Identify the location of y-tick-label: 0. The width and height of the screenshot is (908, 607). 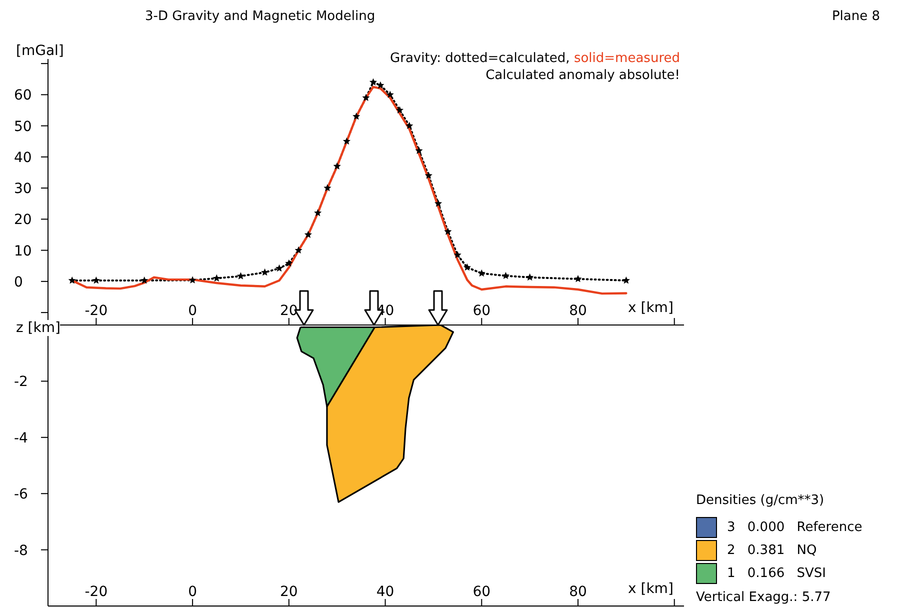
(18, 282).